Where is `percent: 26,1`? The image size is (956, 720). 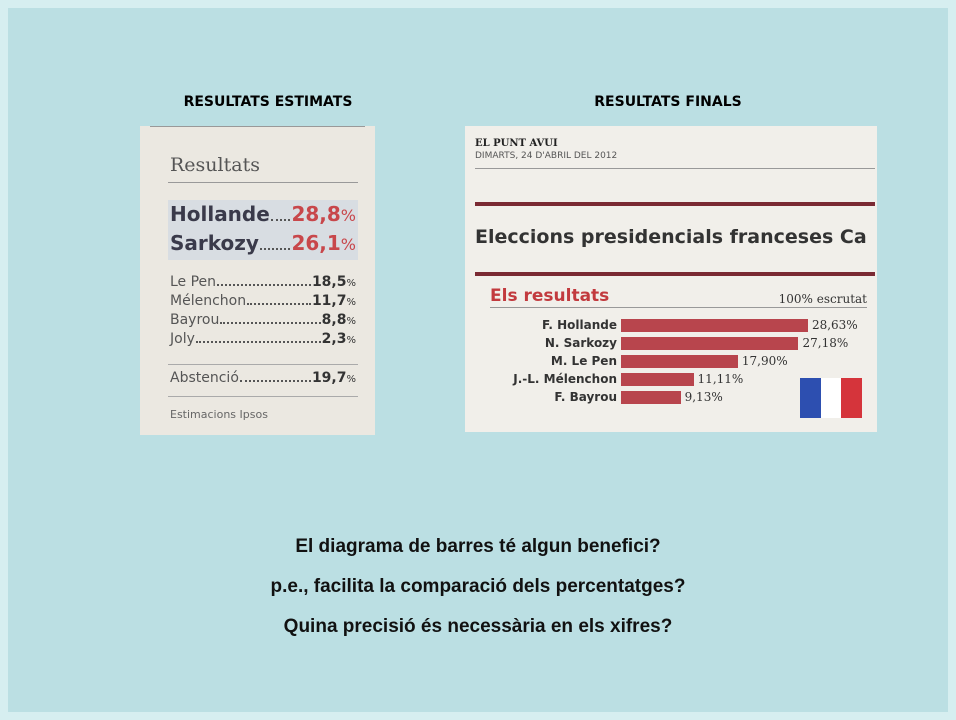 percent: 26,1 is located at coordinates (316, 243).